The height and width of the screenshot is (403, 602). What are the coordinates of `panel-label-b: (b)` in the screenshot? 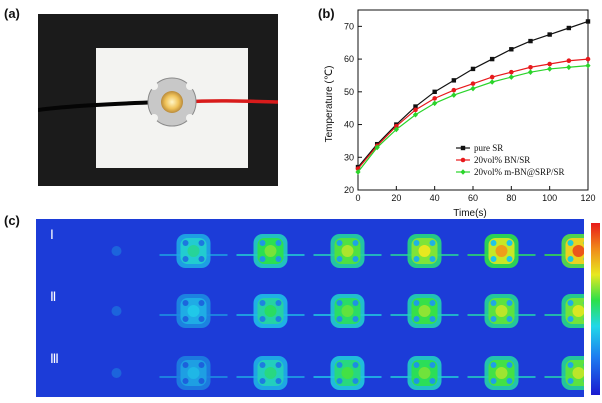 It's located at (326, 13).